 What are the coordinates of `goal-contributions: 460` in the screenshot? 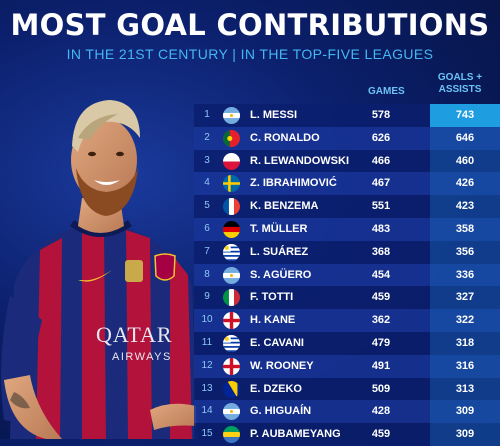 It's located at (465, 160).